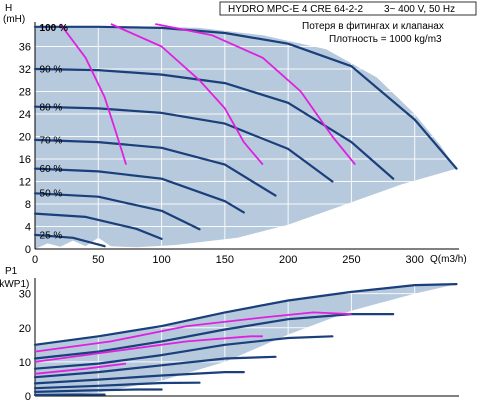 This screenshot has width=500, height=400. What do you see at coordinates (51, 69) in the screenshot?
I see `speed-percent-label: 90 %` at bounding box center [51, 69].